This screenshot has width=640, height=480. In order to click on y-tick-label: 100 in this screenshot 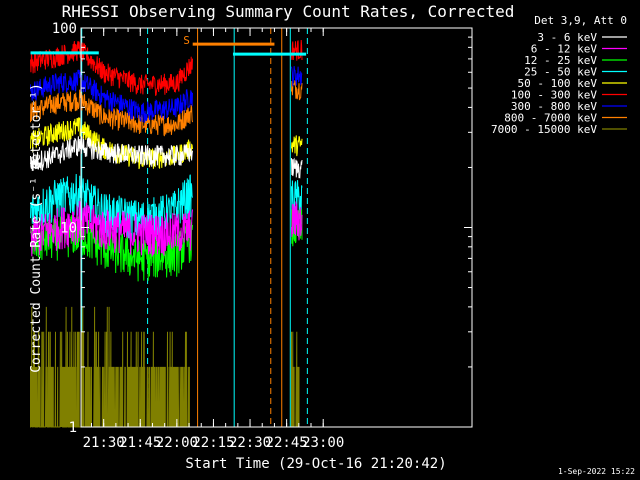, I will do `click(64, 29)`.